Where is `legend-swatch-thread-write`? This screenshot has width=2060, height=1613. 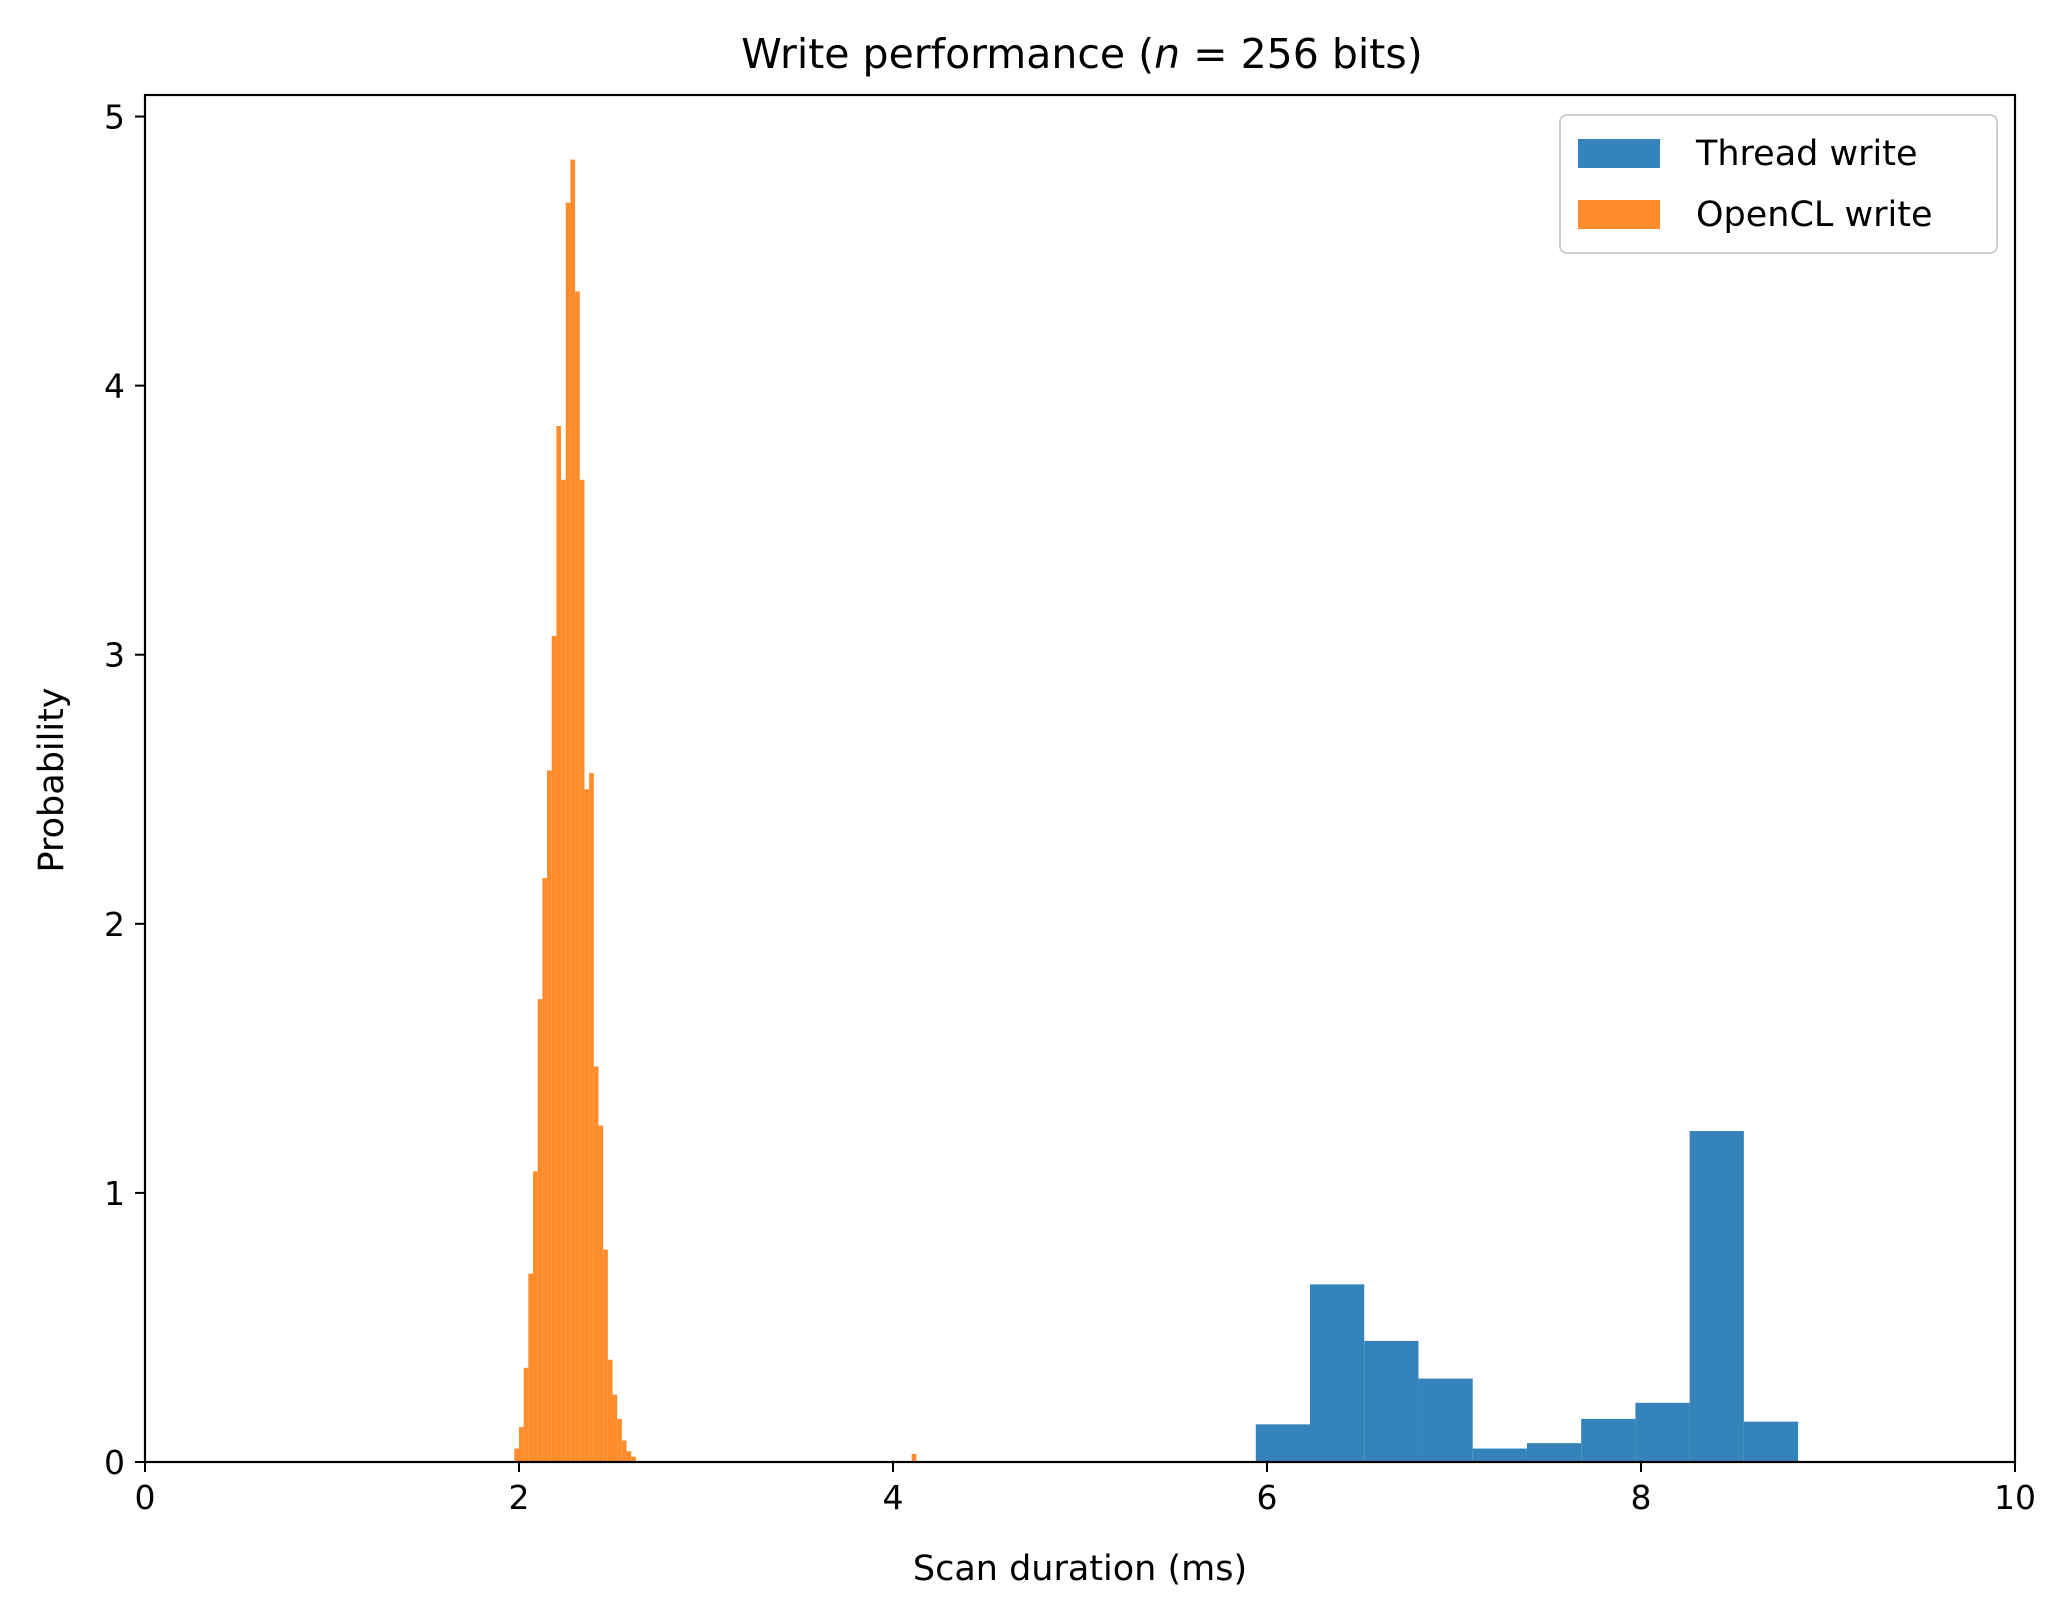 legend-swatch-thread-write is located at coordinates (1619, 153).